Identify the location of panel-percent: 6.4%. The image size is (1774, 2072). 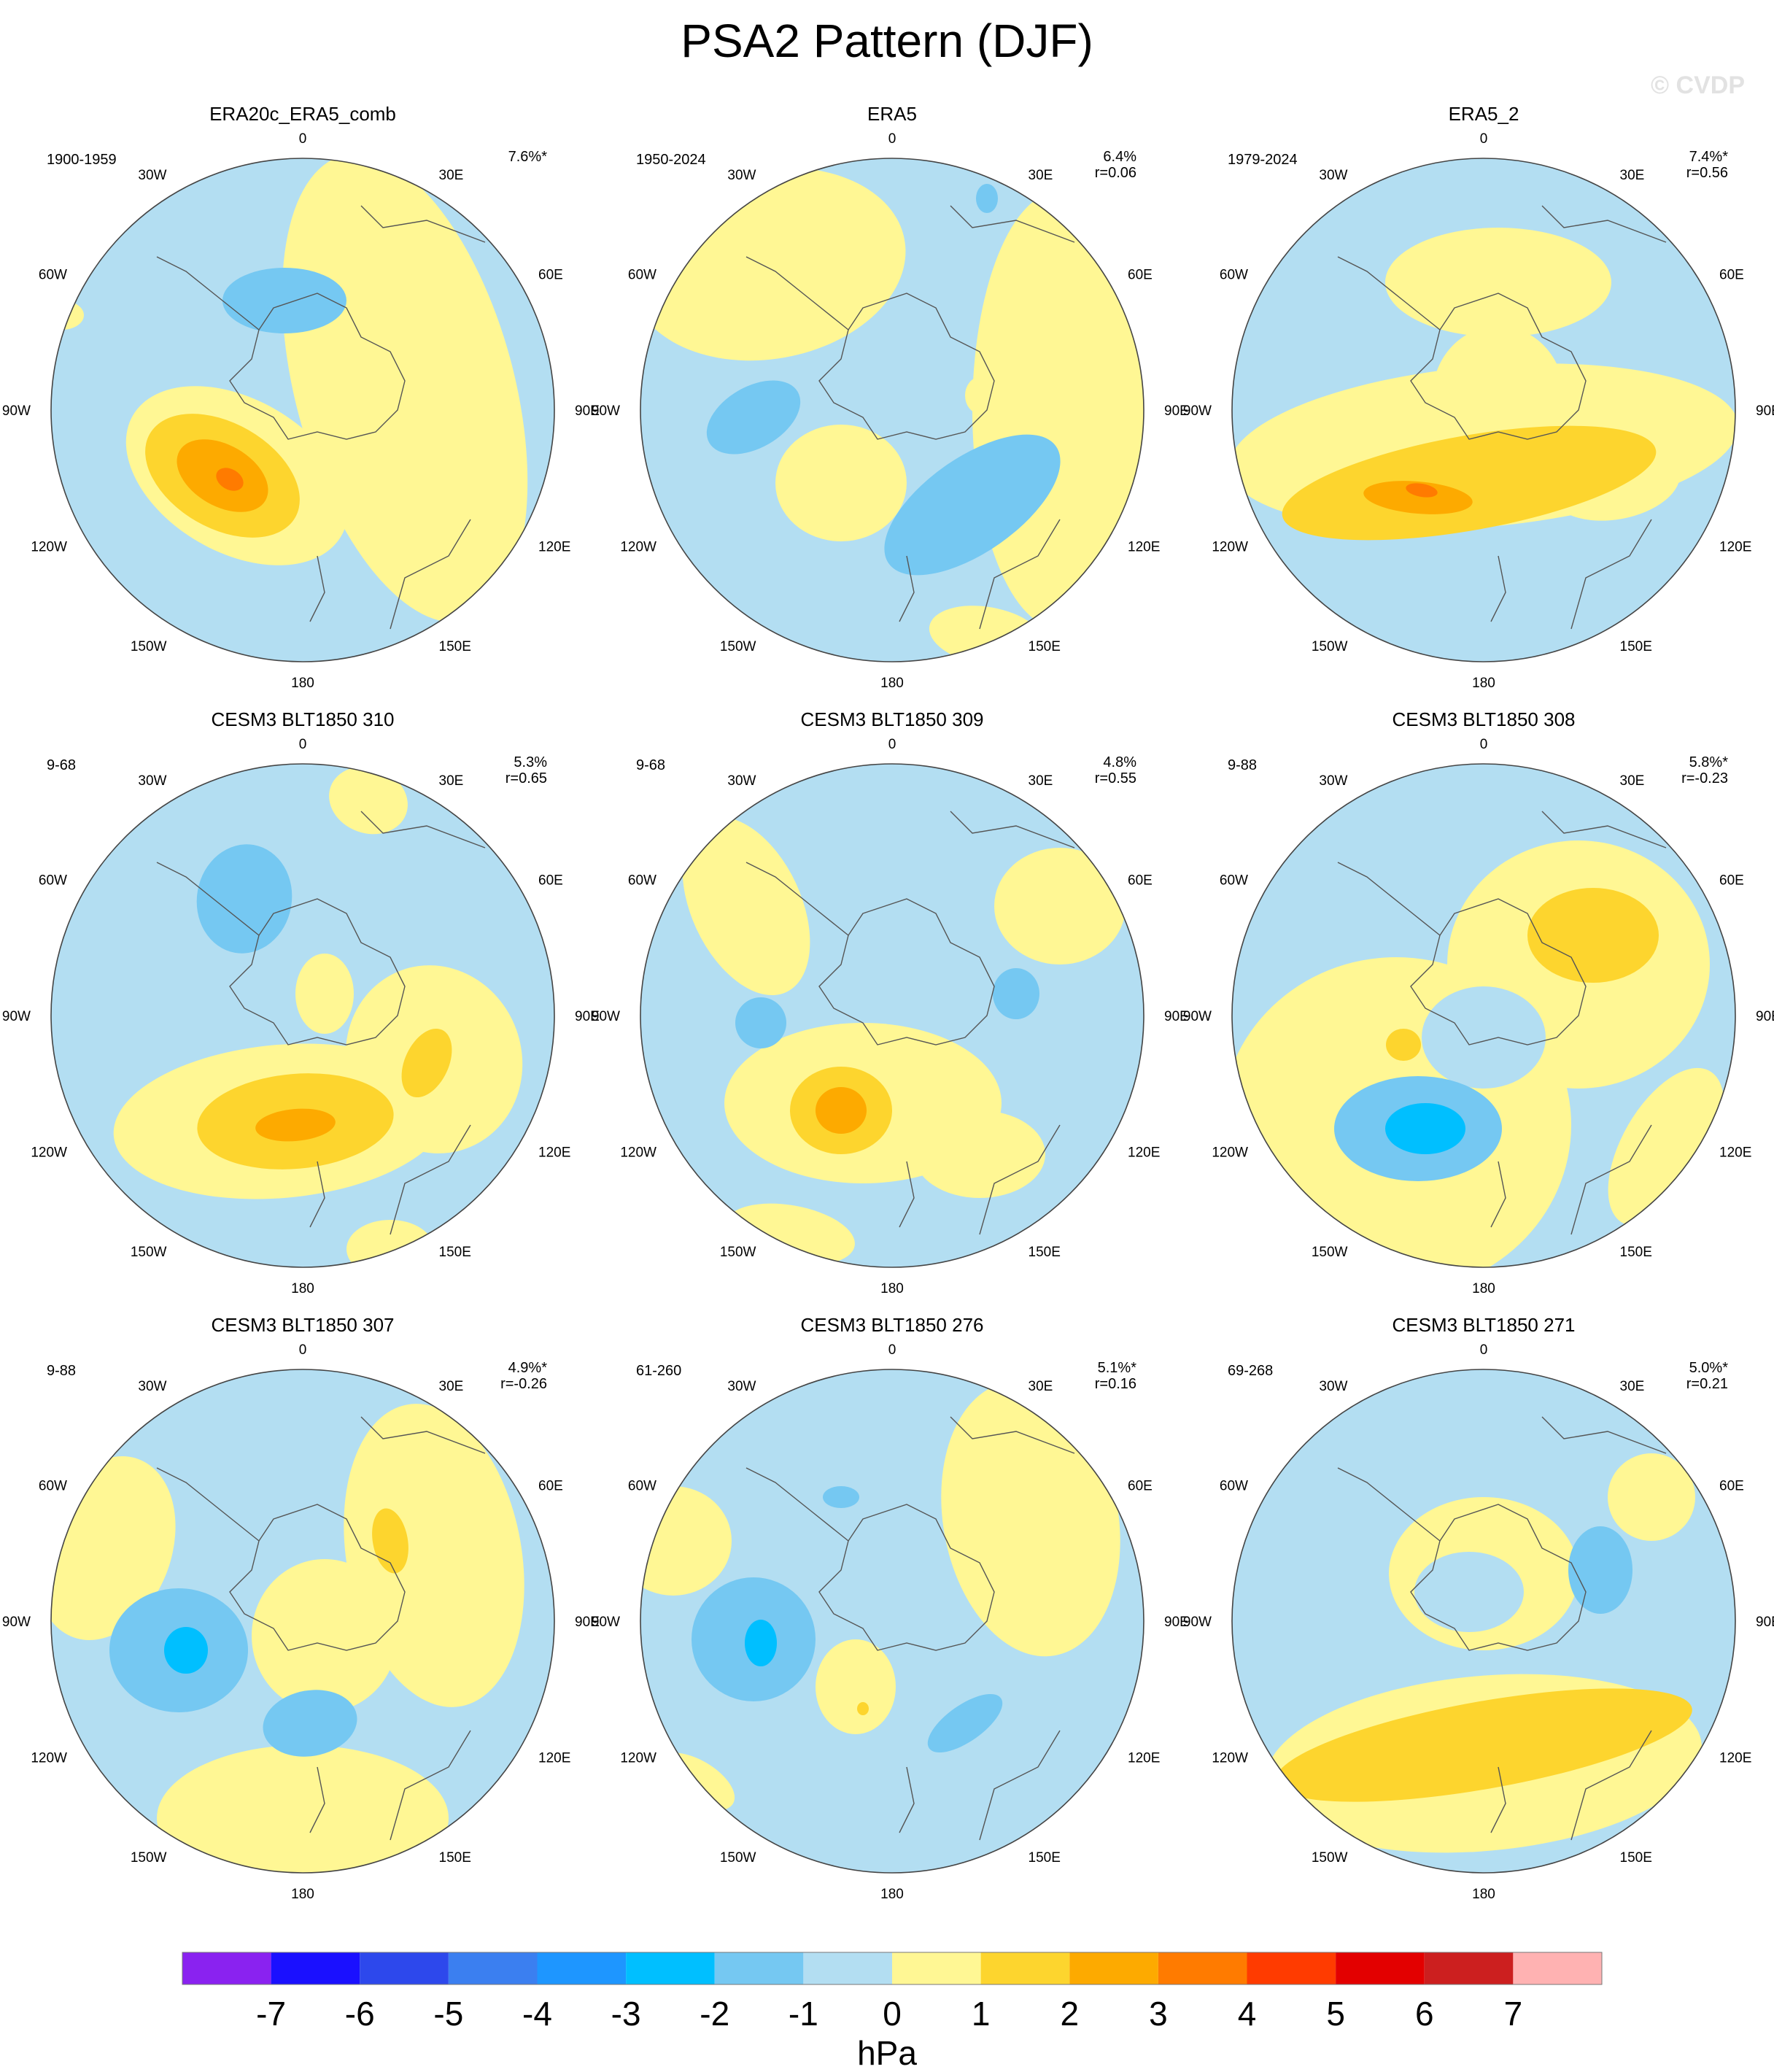
(1119, 157).